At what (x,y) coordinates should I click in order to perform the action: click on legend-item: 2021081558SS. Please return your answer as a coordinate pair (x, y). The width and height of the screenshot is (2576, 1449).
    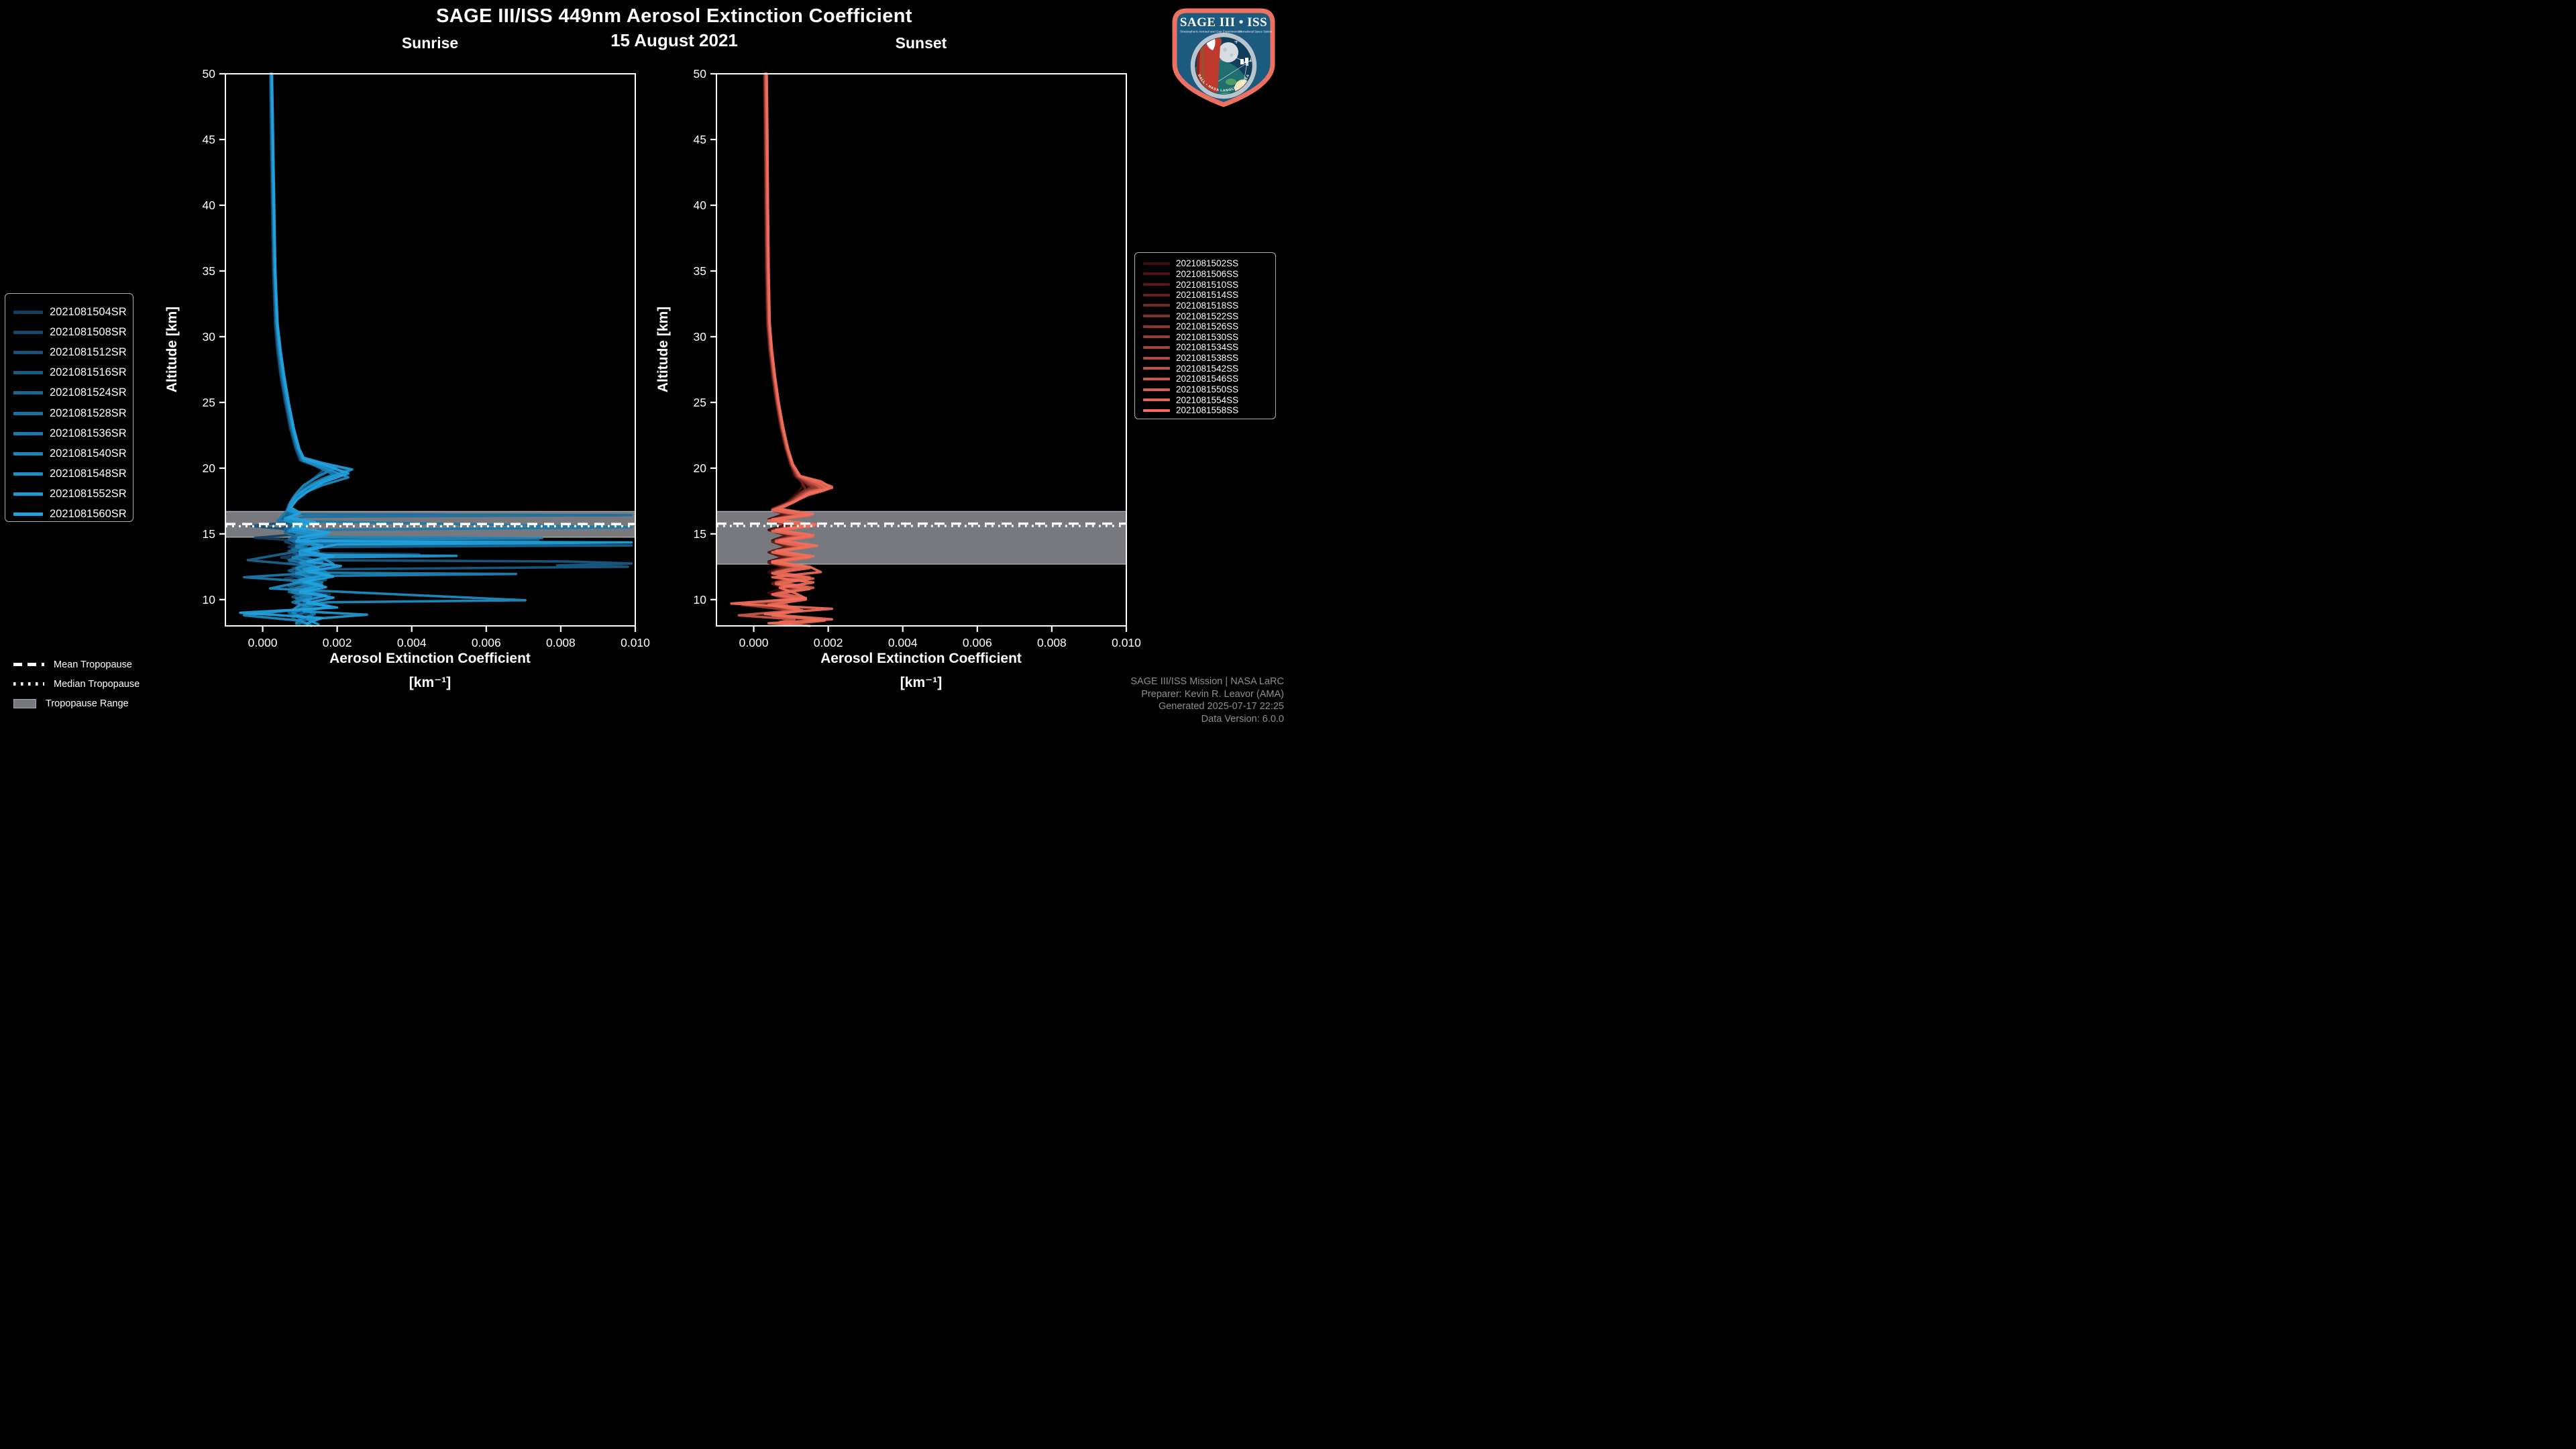
    Looking at the image, I should click on (1209, 410).